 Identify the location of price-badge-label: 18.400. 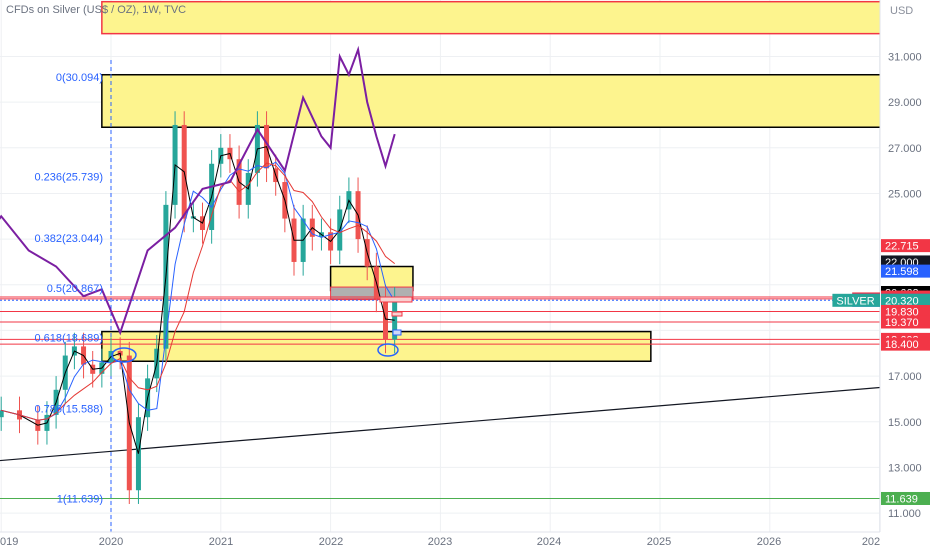
(902, 345).